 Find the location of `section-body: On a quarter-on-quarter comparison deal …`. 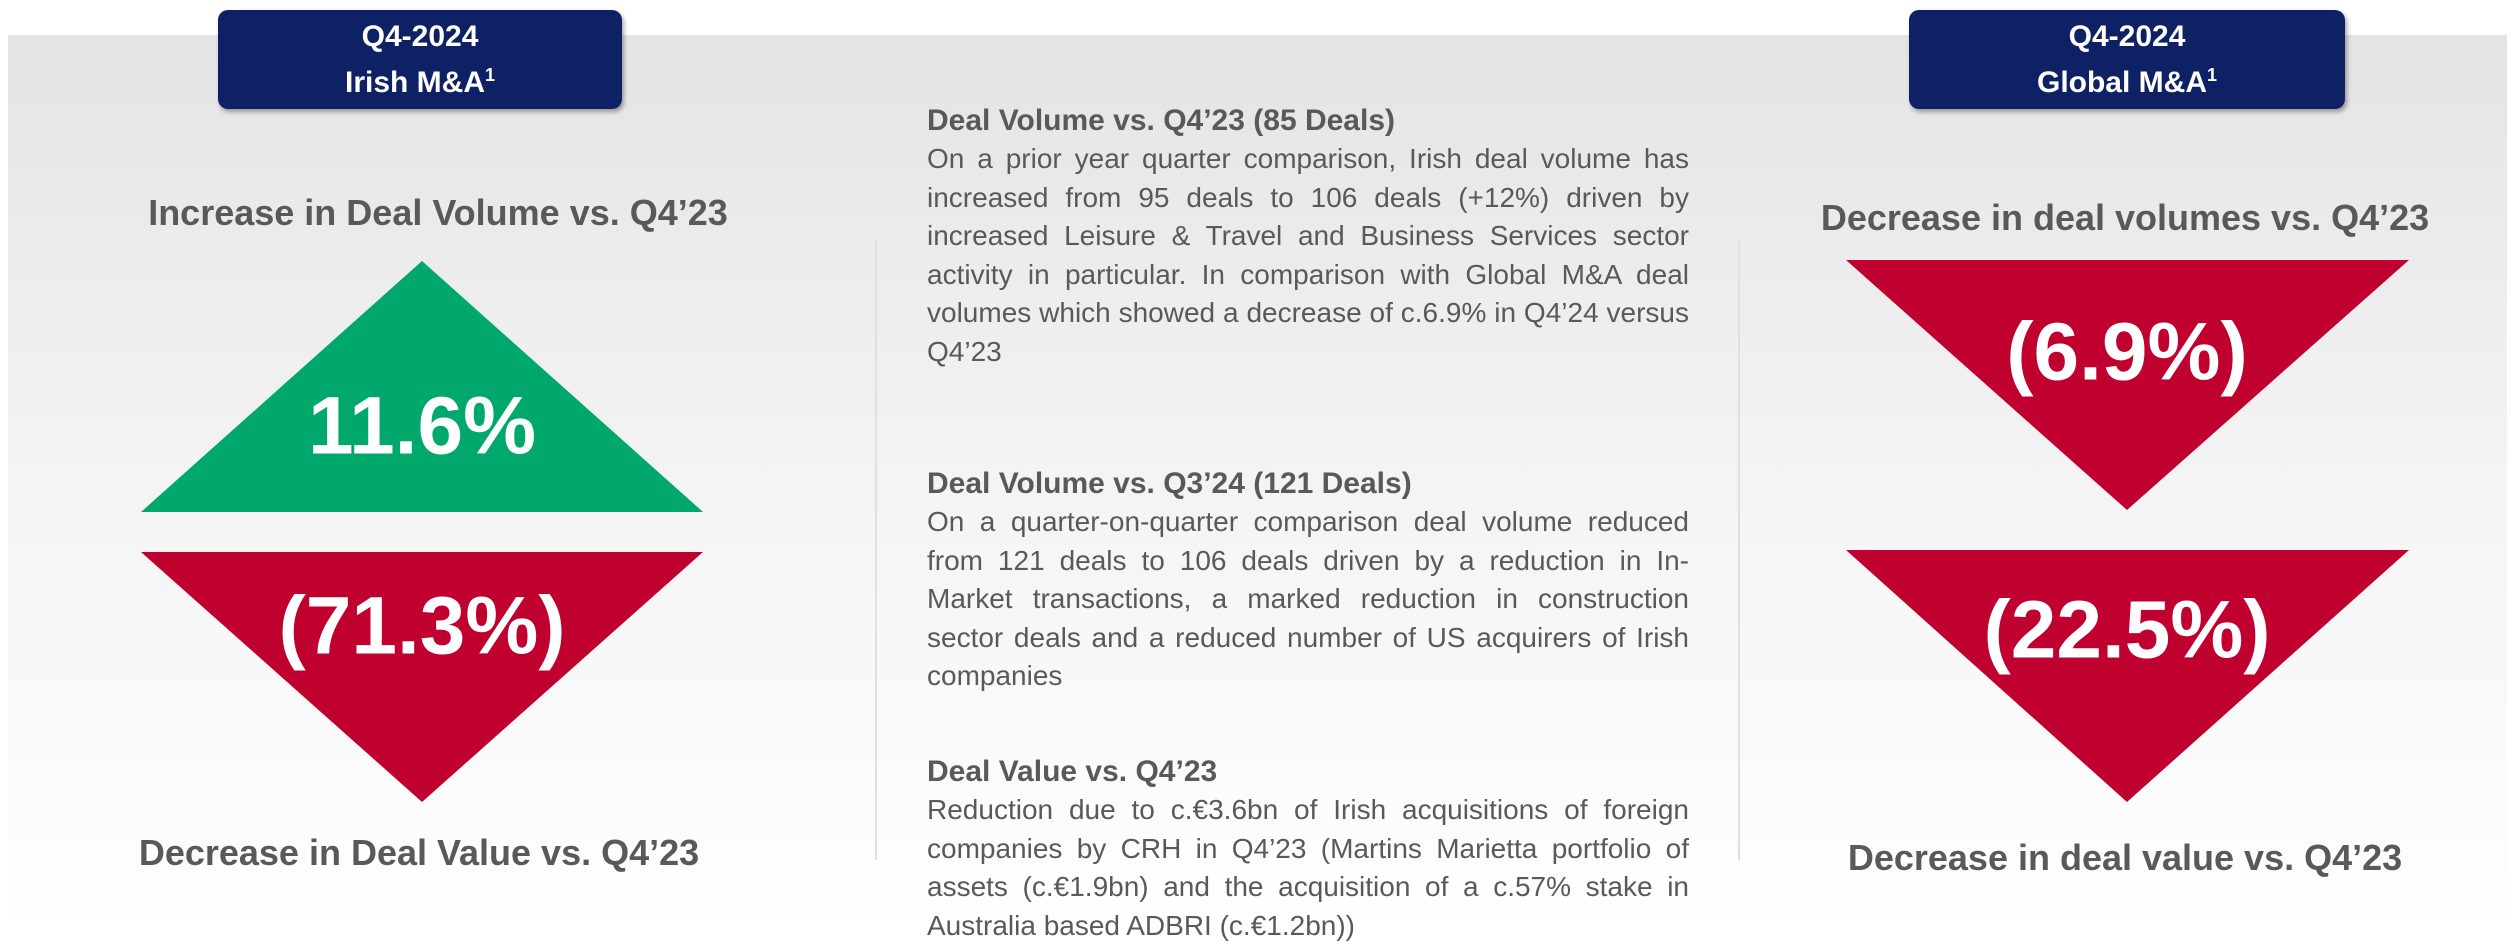

section-body: On a quarter-on-quarter comparison deal … is located at coordinates (1308, 598).